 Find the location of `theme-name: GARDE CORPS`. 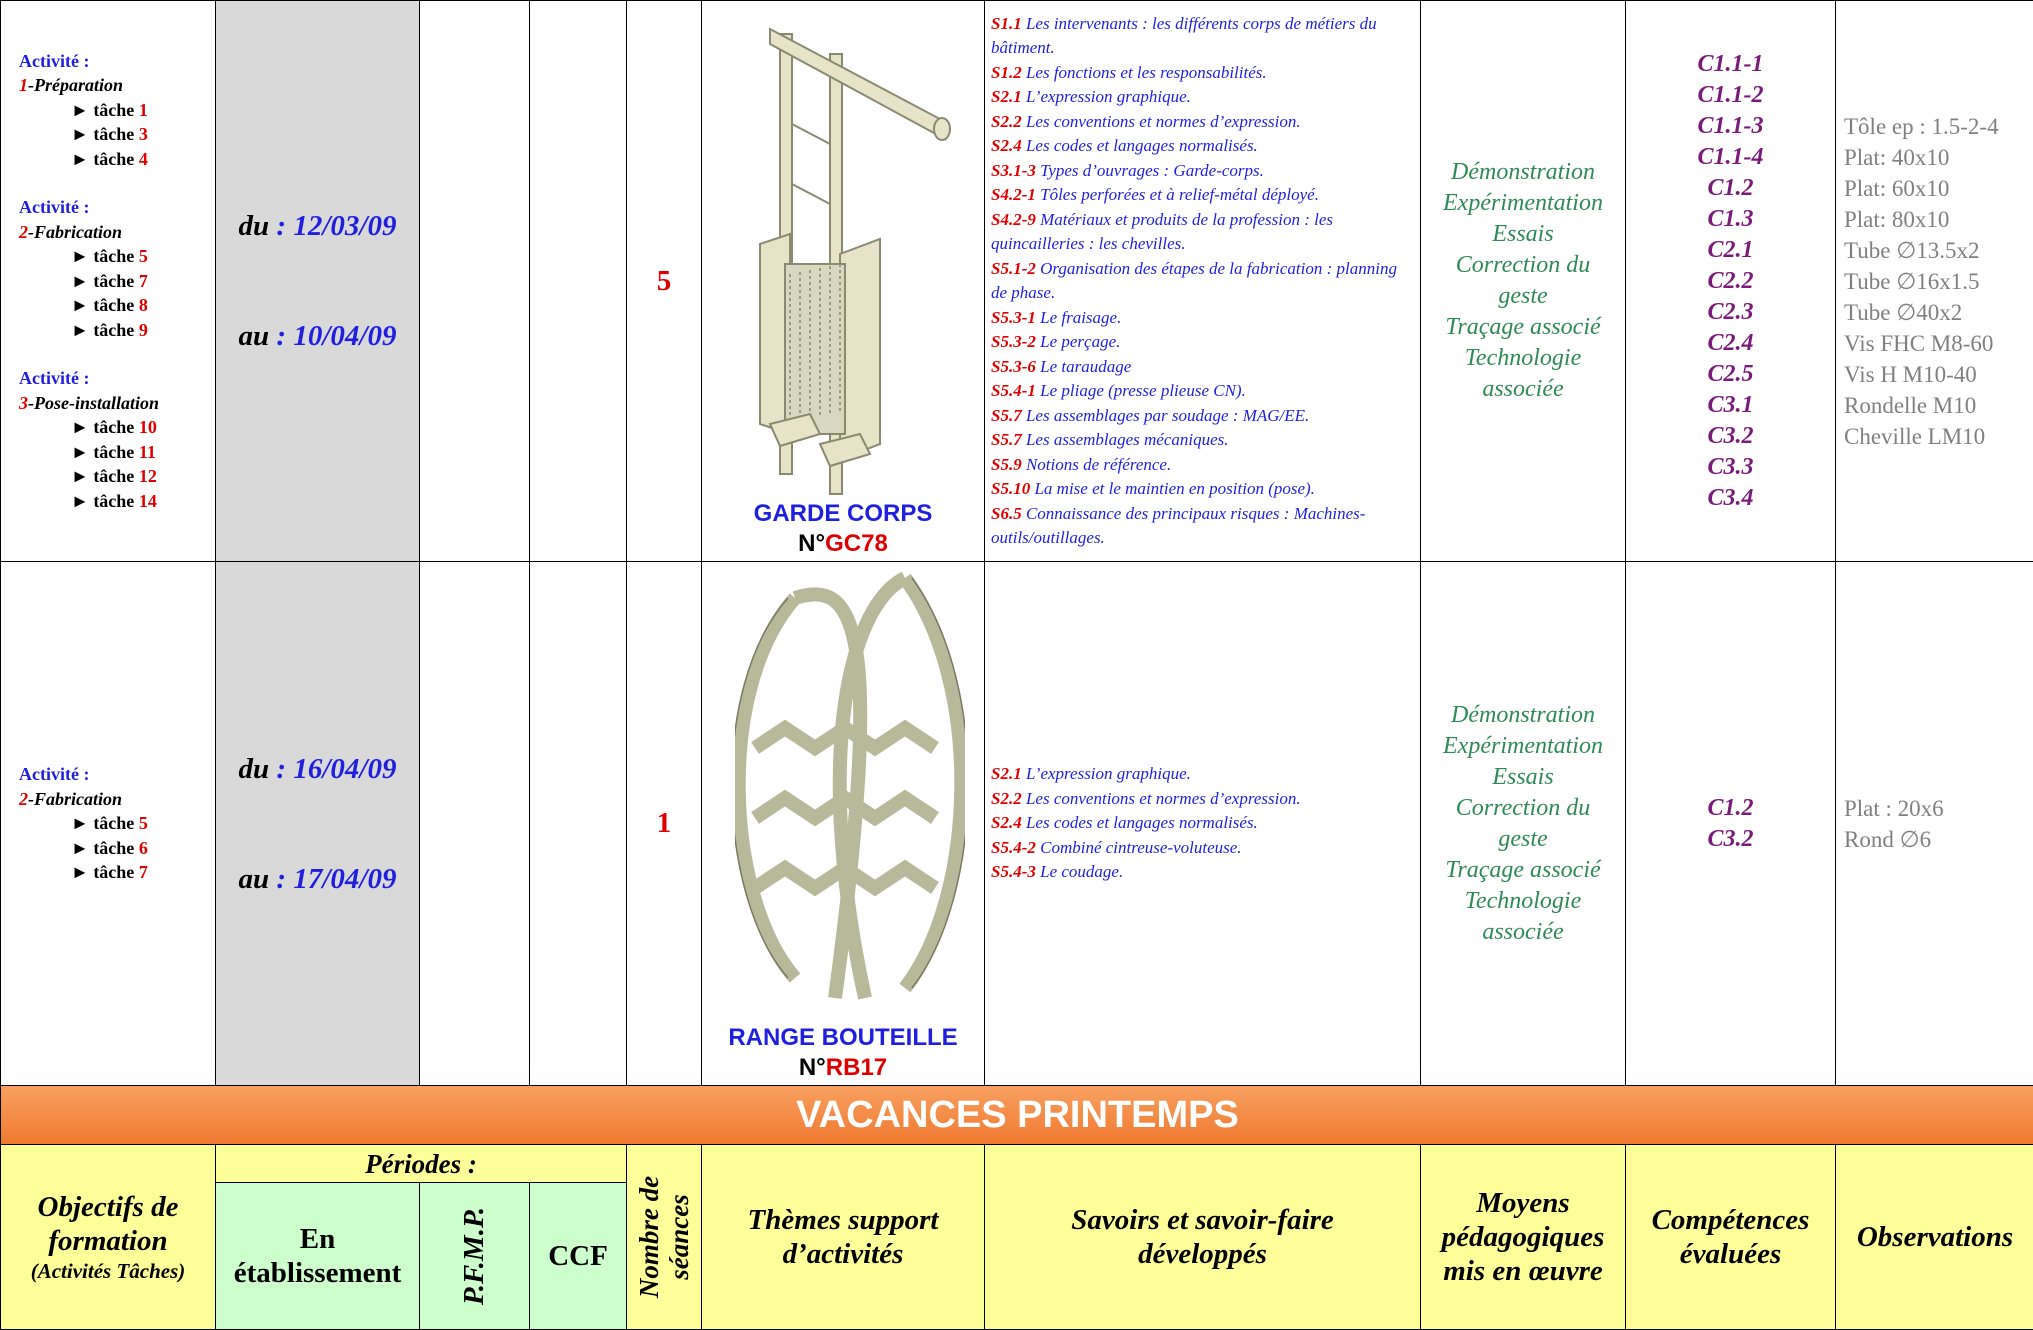

theme-name: GARDE CORPS is located at coordinates (843, 513).